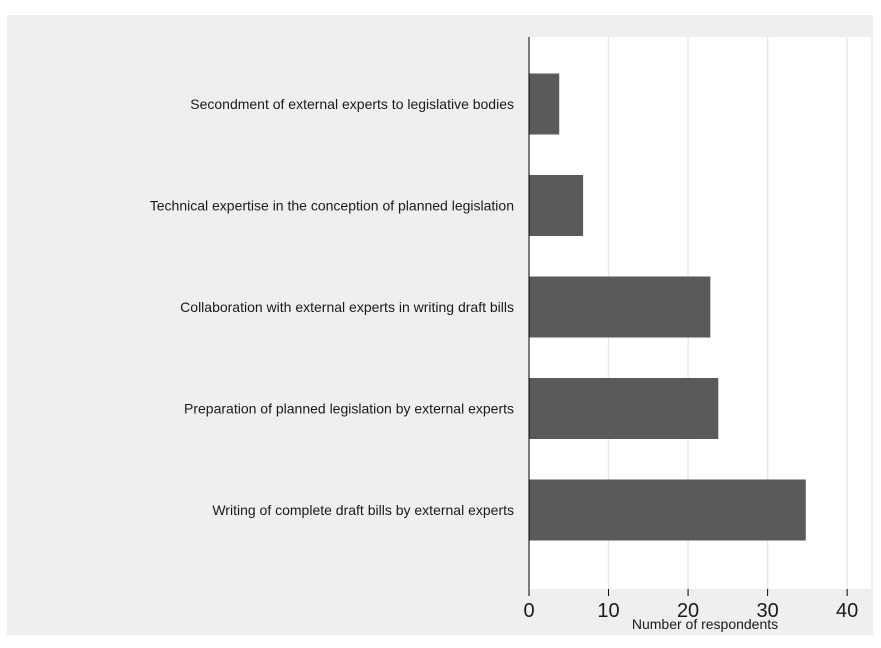 The image size is (881, 648). Describe the element at coordinates (528, 611) in the screenshot. I see `x-tick-label: 0` at that location.